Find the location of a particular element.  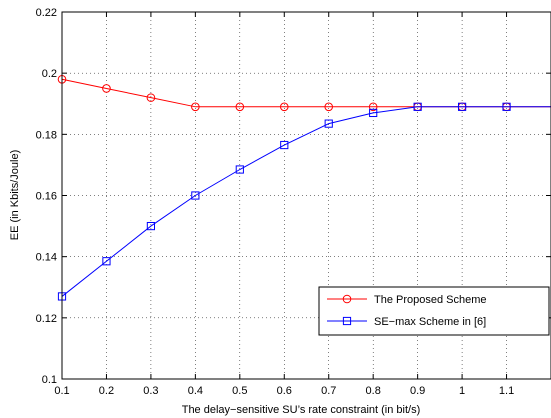

x-tick-label: 0.5 is located at coordinates (239, 391).